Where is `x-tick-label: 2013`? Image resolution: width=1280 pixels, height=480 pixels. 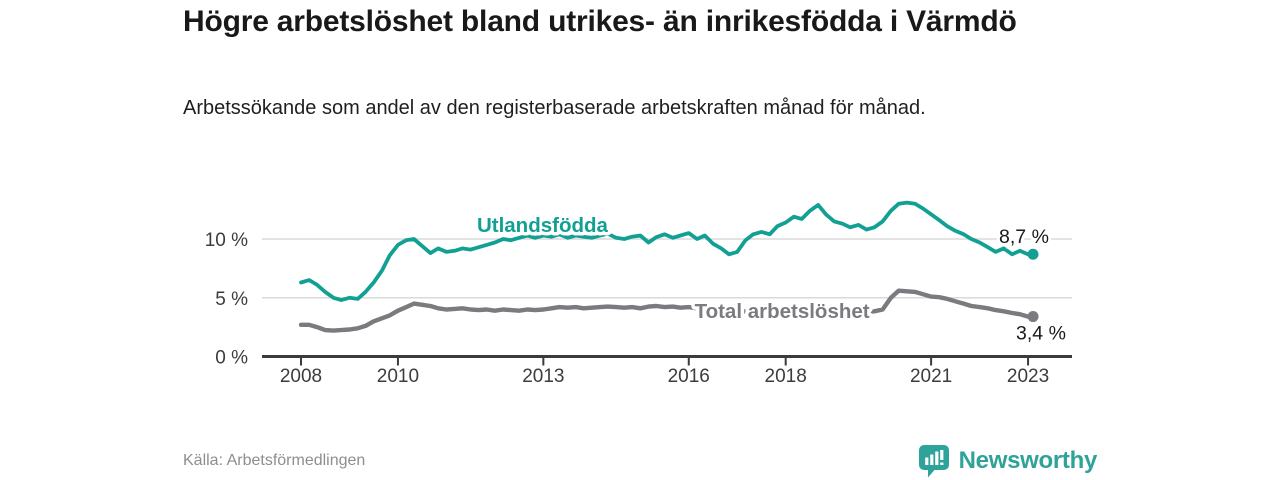 x-tick-label: 2013 is located at coordinates (543, 376).